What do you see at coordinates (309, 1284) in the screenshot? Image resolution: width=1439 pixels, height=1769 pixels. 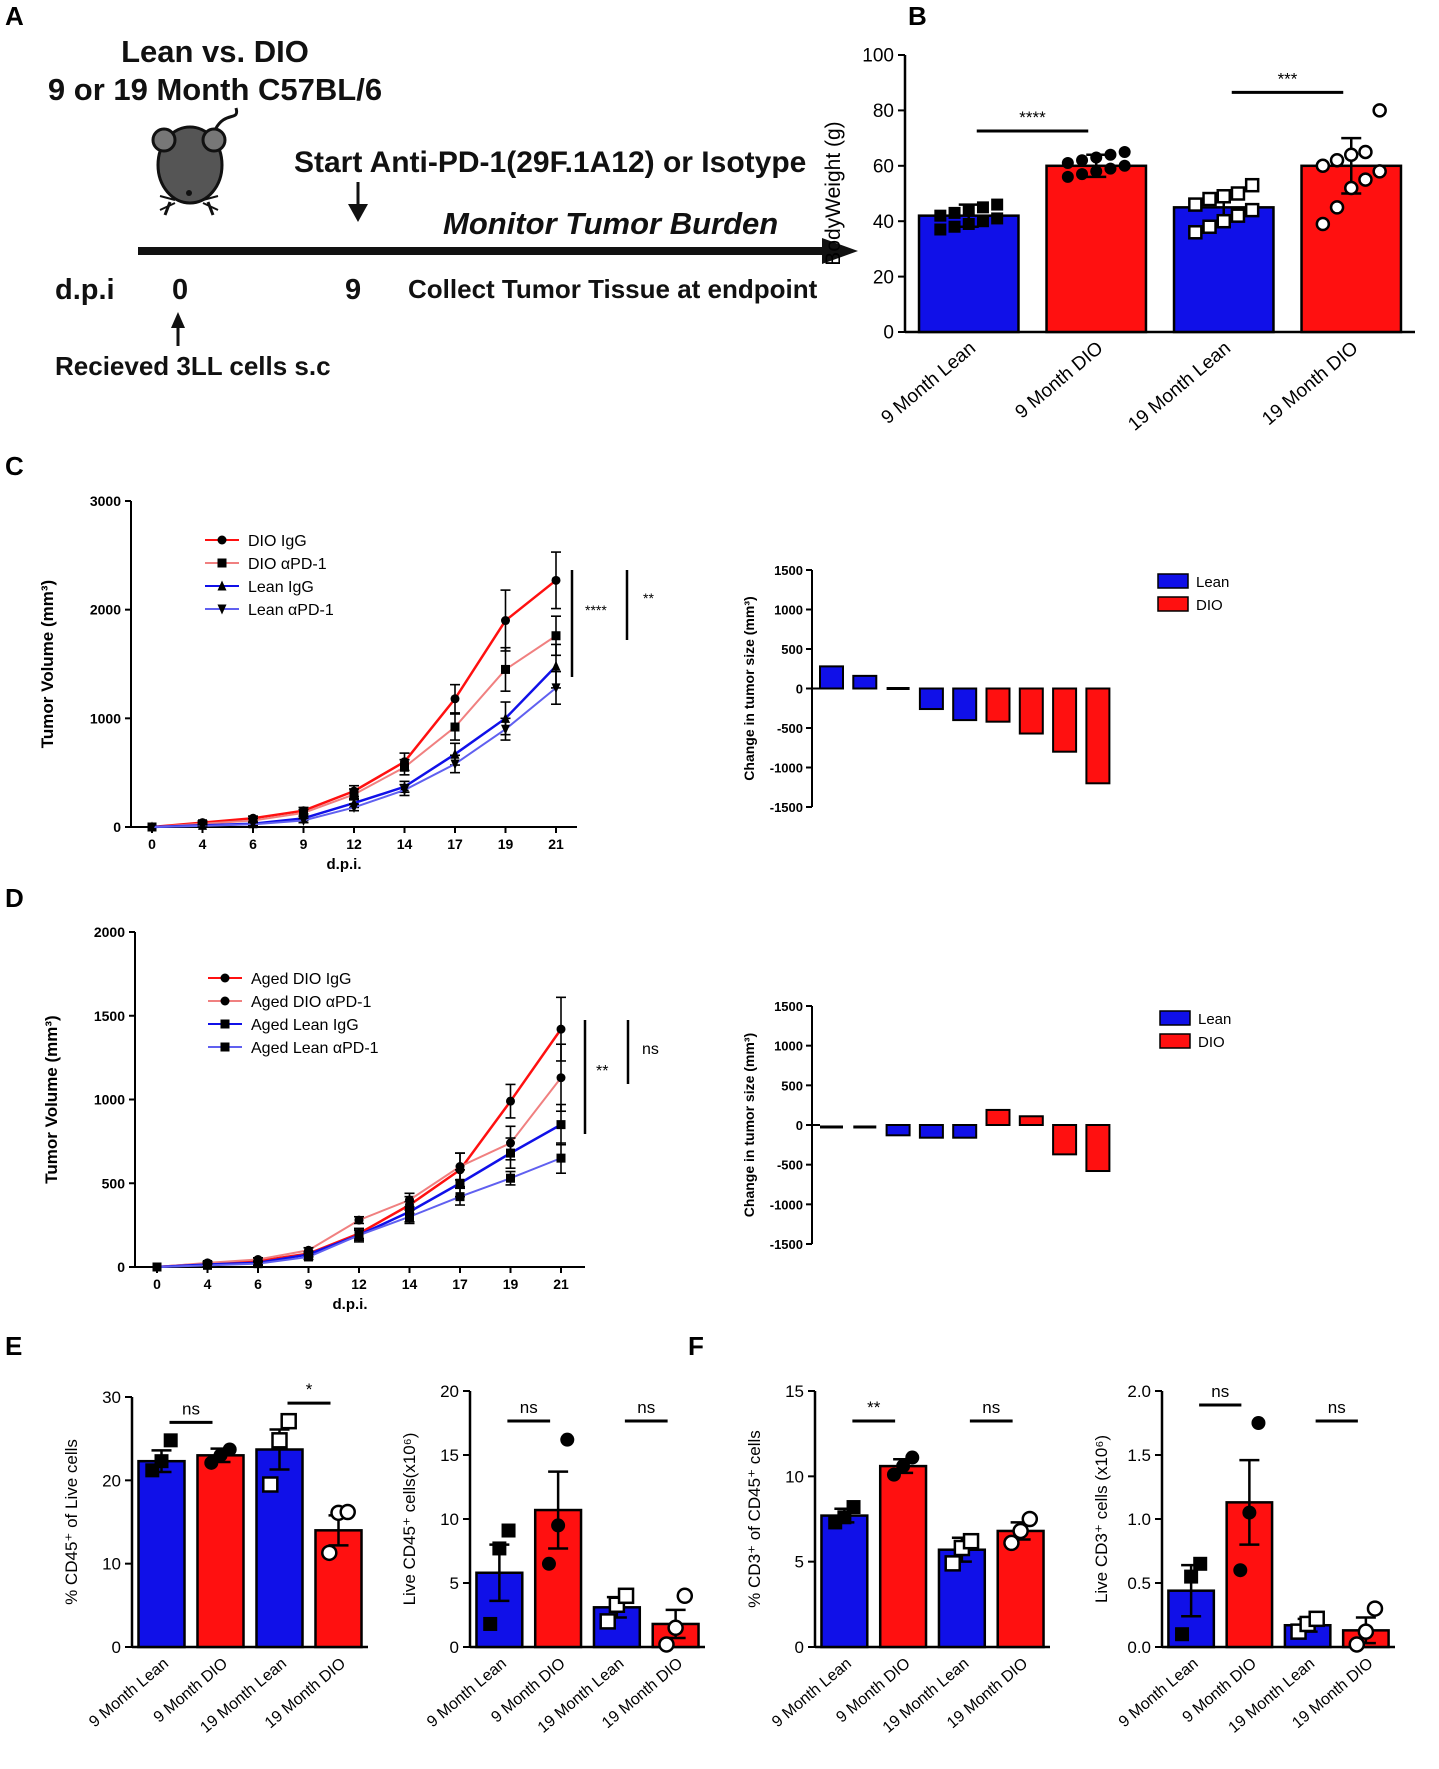 I see `x-tick-label: 9` at bounding box center [309, 1284].